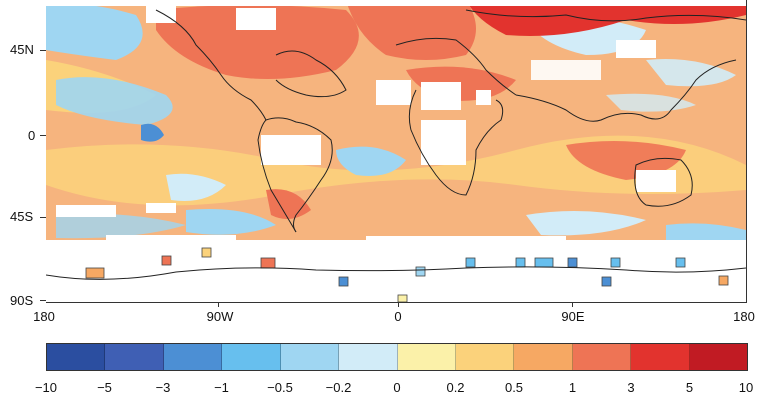  Describe the element at coordinates (280, 387) in the screenshot. I see `legend-label: −0.5` at that location.